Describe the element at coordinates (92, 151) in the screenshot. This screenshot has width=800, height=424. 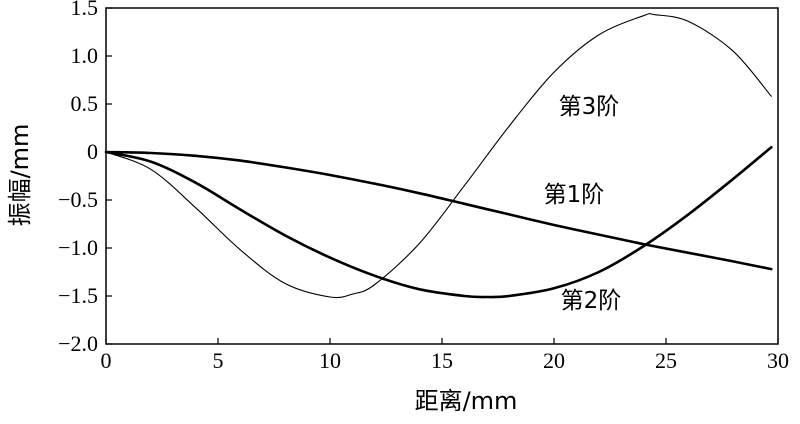
I see `y-tick-label: 0` at that location.